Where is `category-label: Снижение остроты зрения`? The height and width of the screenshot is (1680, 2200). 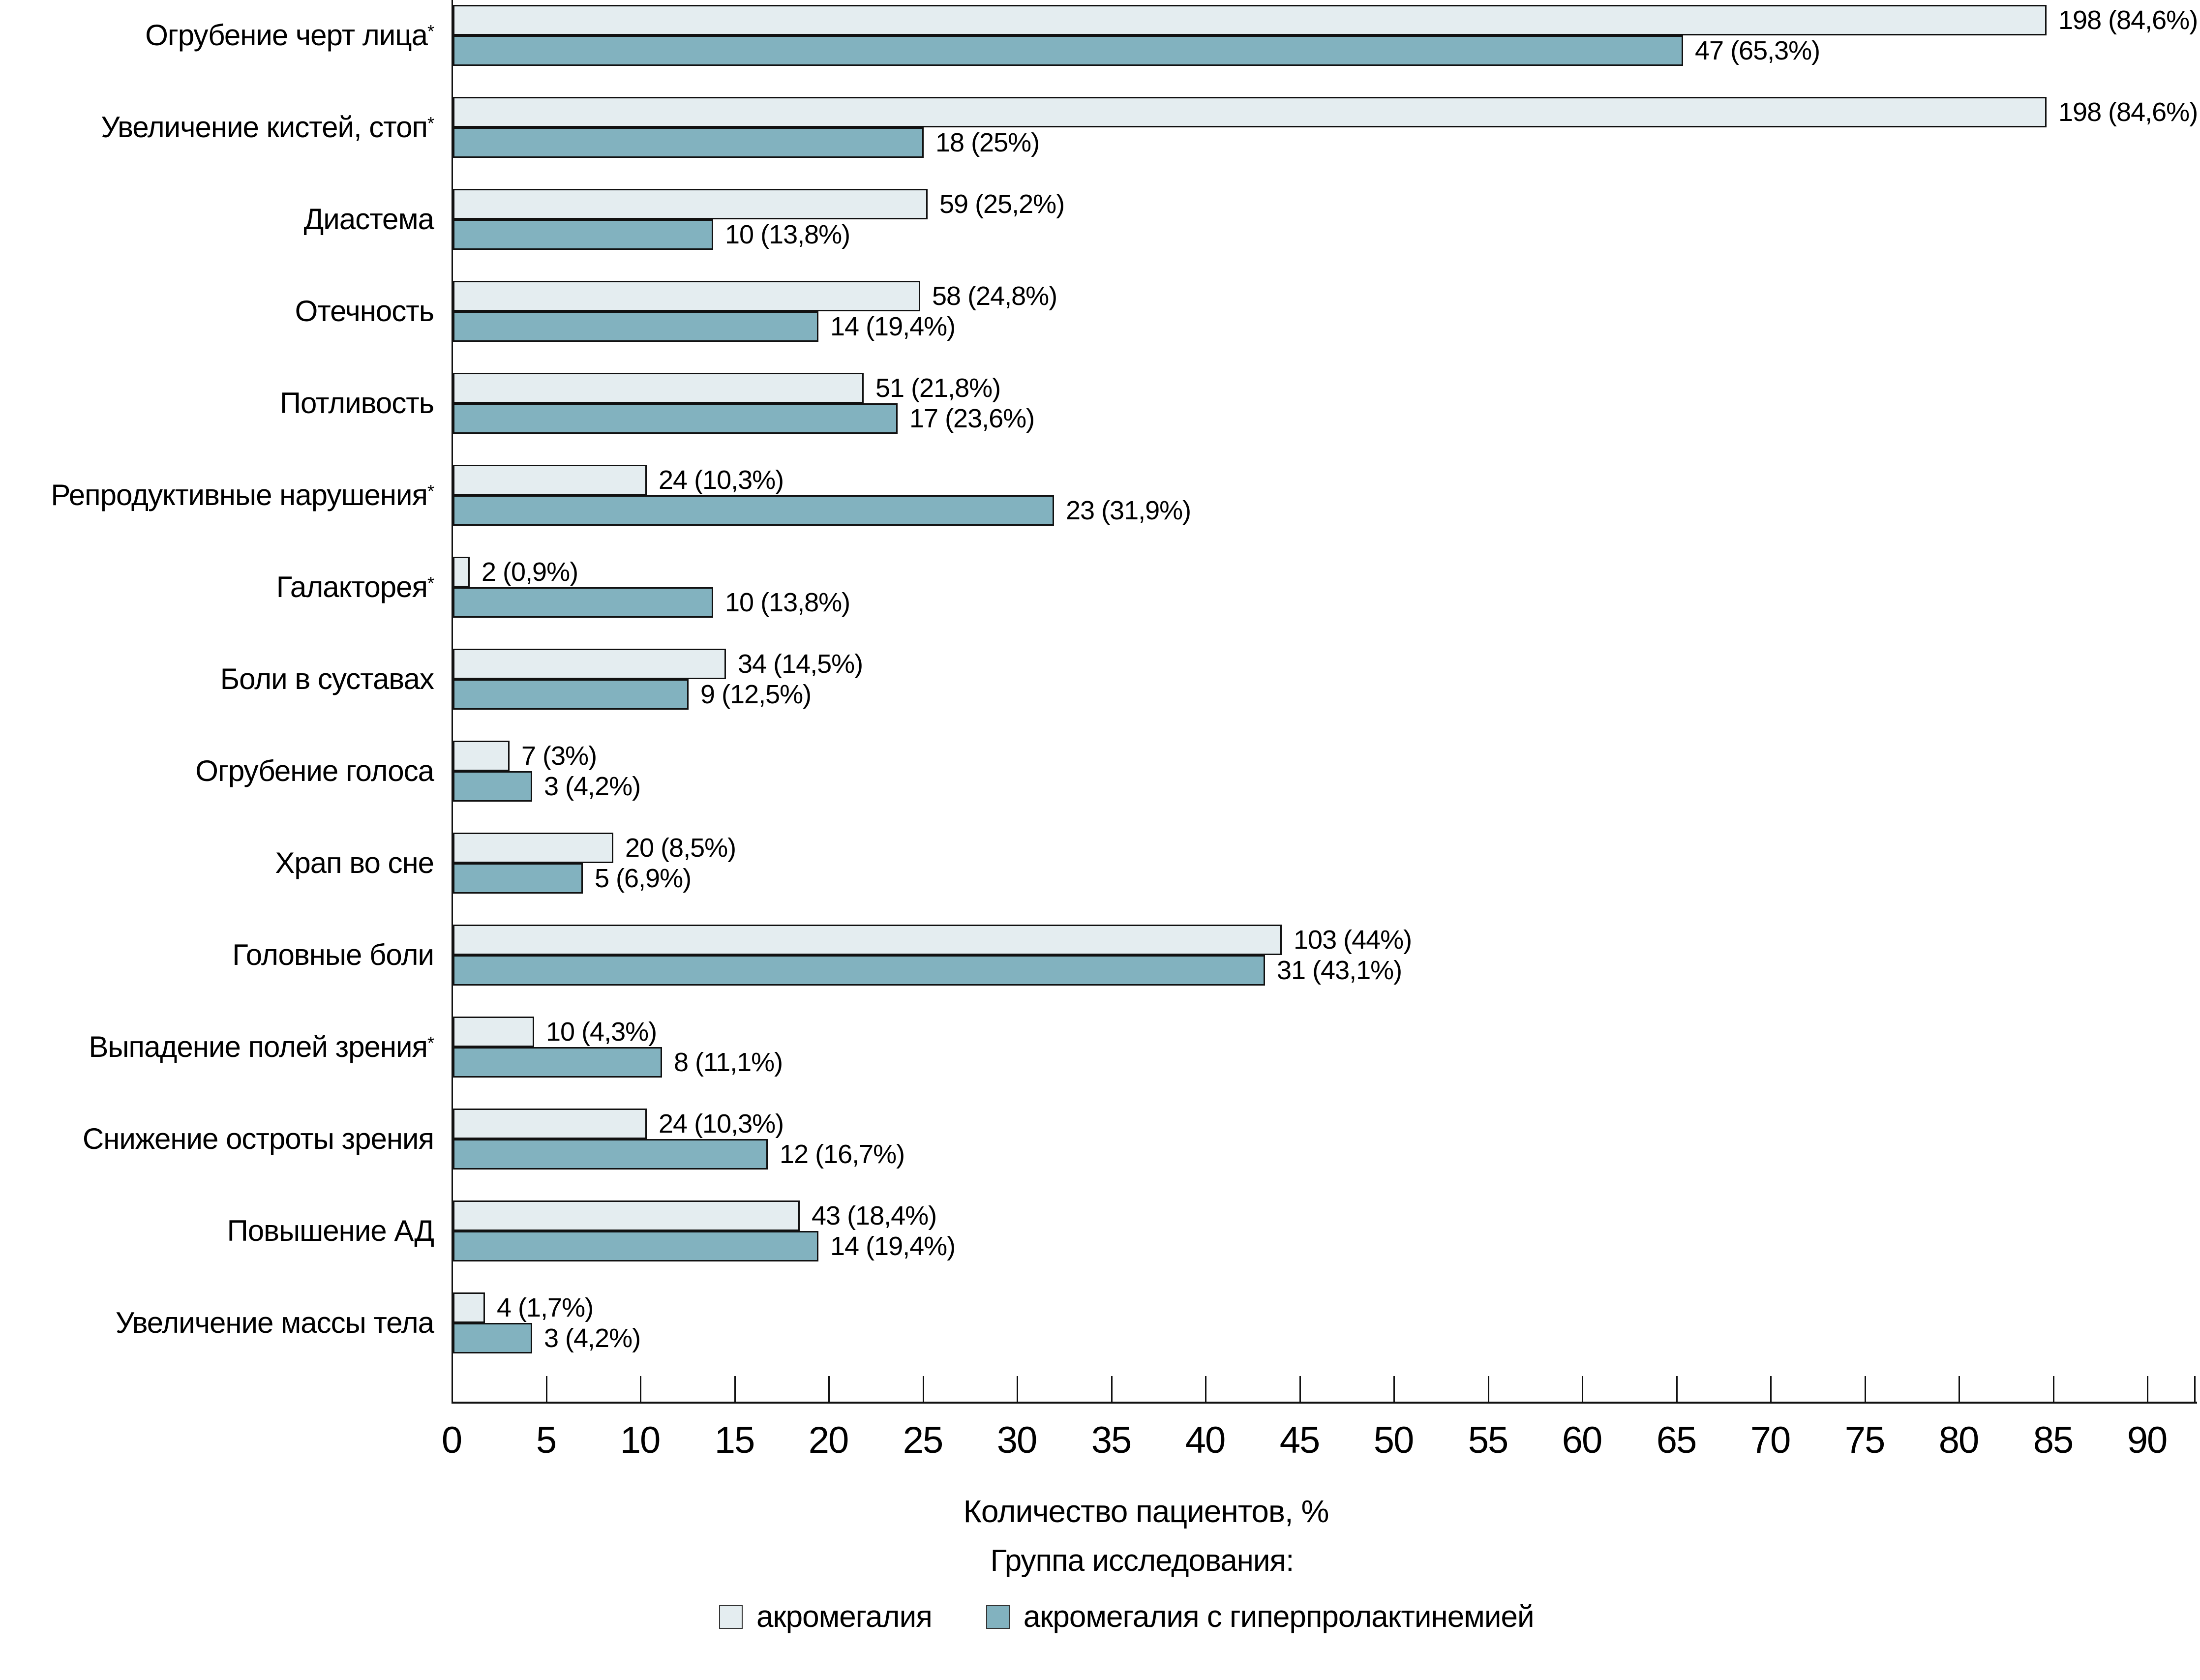
category-label: Снижение остроты зрения is located at coordinates (258, 1138).